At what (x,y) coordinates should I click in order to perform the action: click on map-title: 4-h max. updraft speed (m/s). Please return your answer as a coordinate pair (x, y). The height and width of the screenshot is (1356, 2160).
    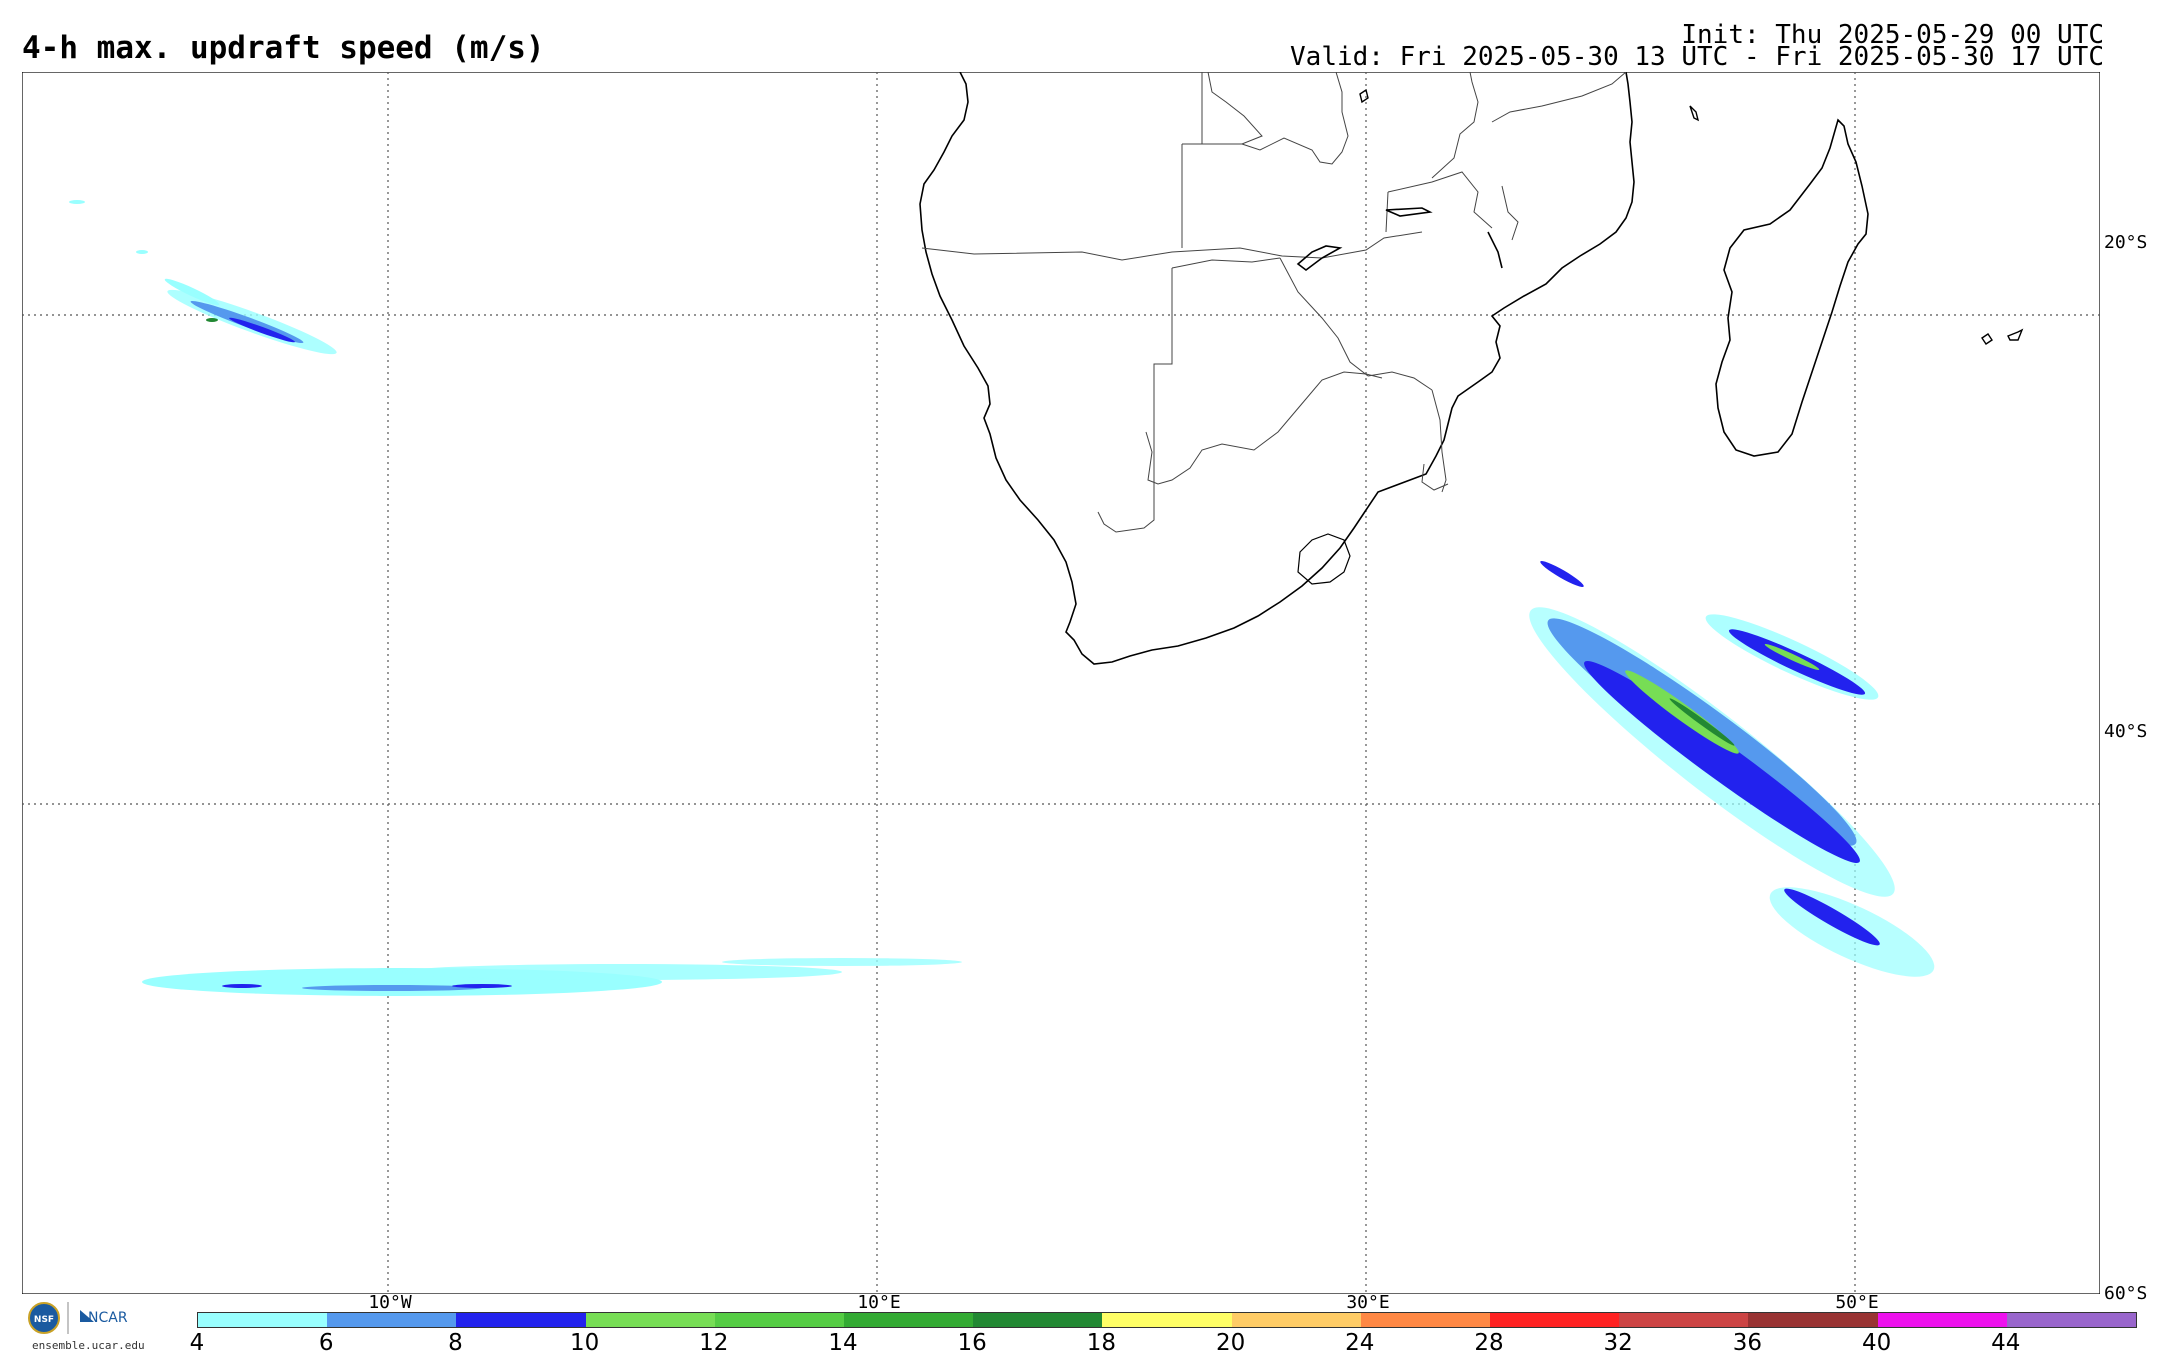
    Looking at the image, I should click on (283, 48).